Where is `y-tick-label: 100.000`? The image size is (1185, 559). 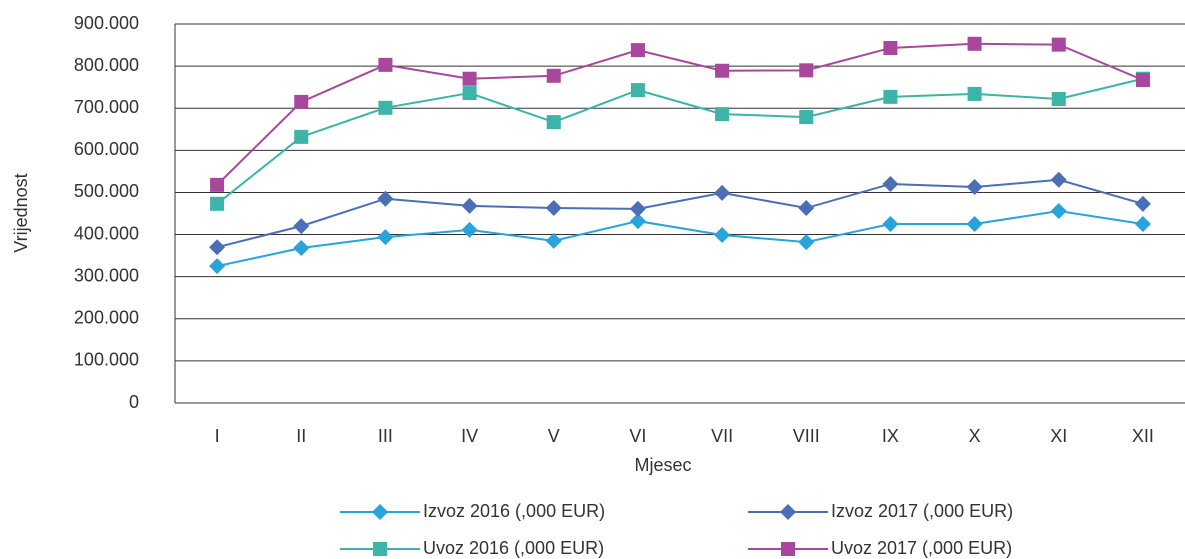 y-tick-label: 100.000 is located at coordinates (106, 360).